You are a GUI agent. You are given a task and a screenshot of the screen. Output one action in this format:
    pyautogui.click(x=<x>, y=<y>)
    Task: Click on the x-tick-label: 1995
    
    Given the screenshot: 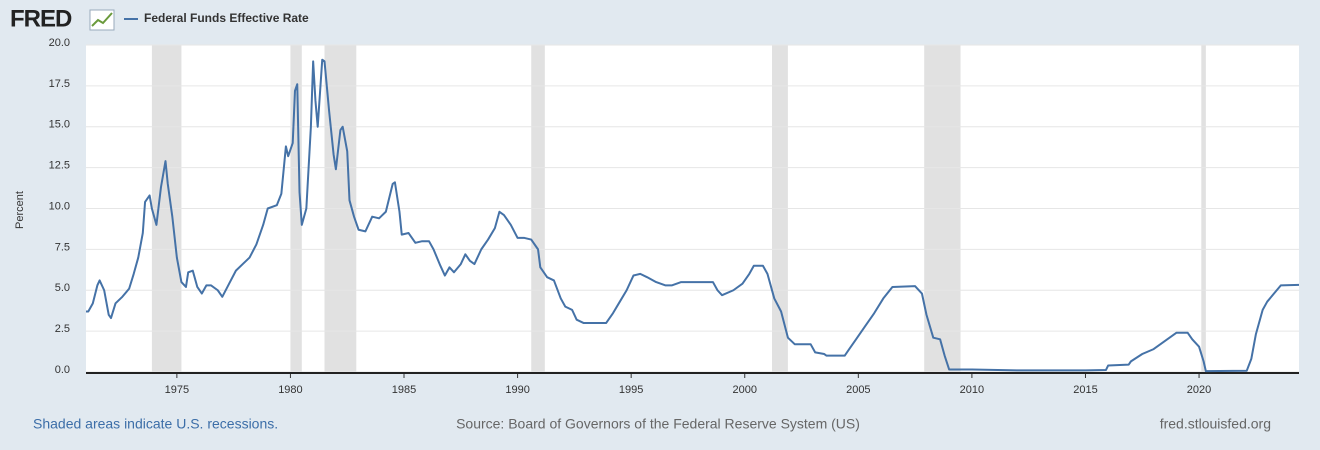 What is the action you would take?
    pyautogui.click(x=631, y=390)
    